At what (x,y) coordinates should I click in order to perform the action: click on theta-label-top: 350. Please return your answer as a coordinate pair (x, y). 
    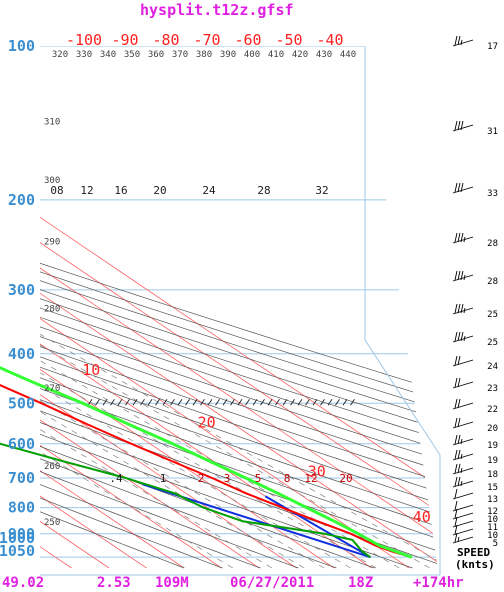
    Looking at the image, I should click on (132, 55).